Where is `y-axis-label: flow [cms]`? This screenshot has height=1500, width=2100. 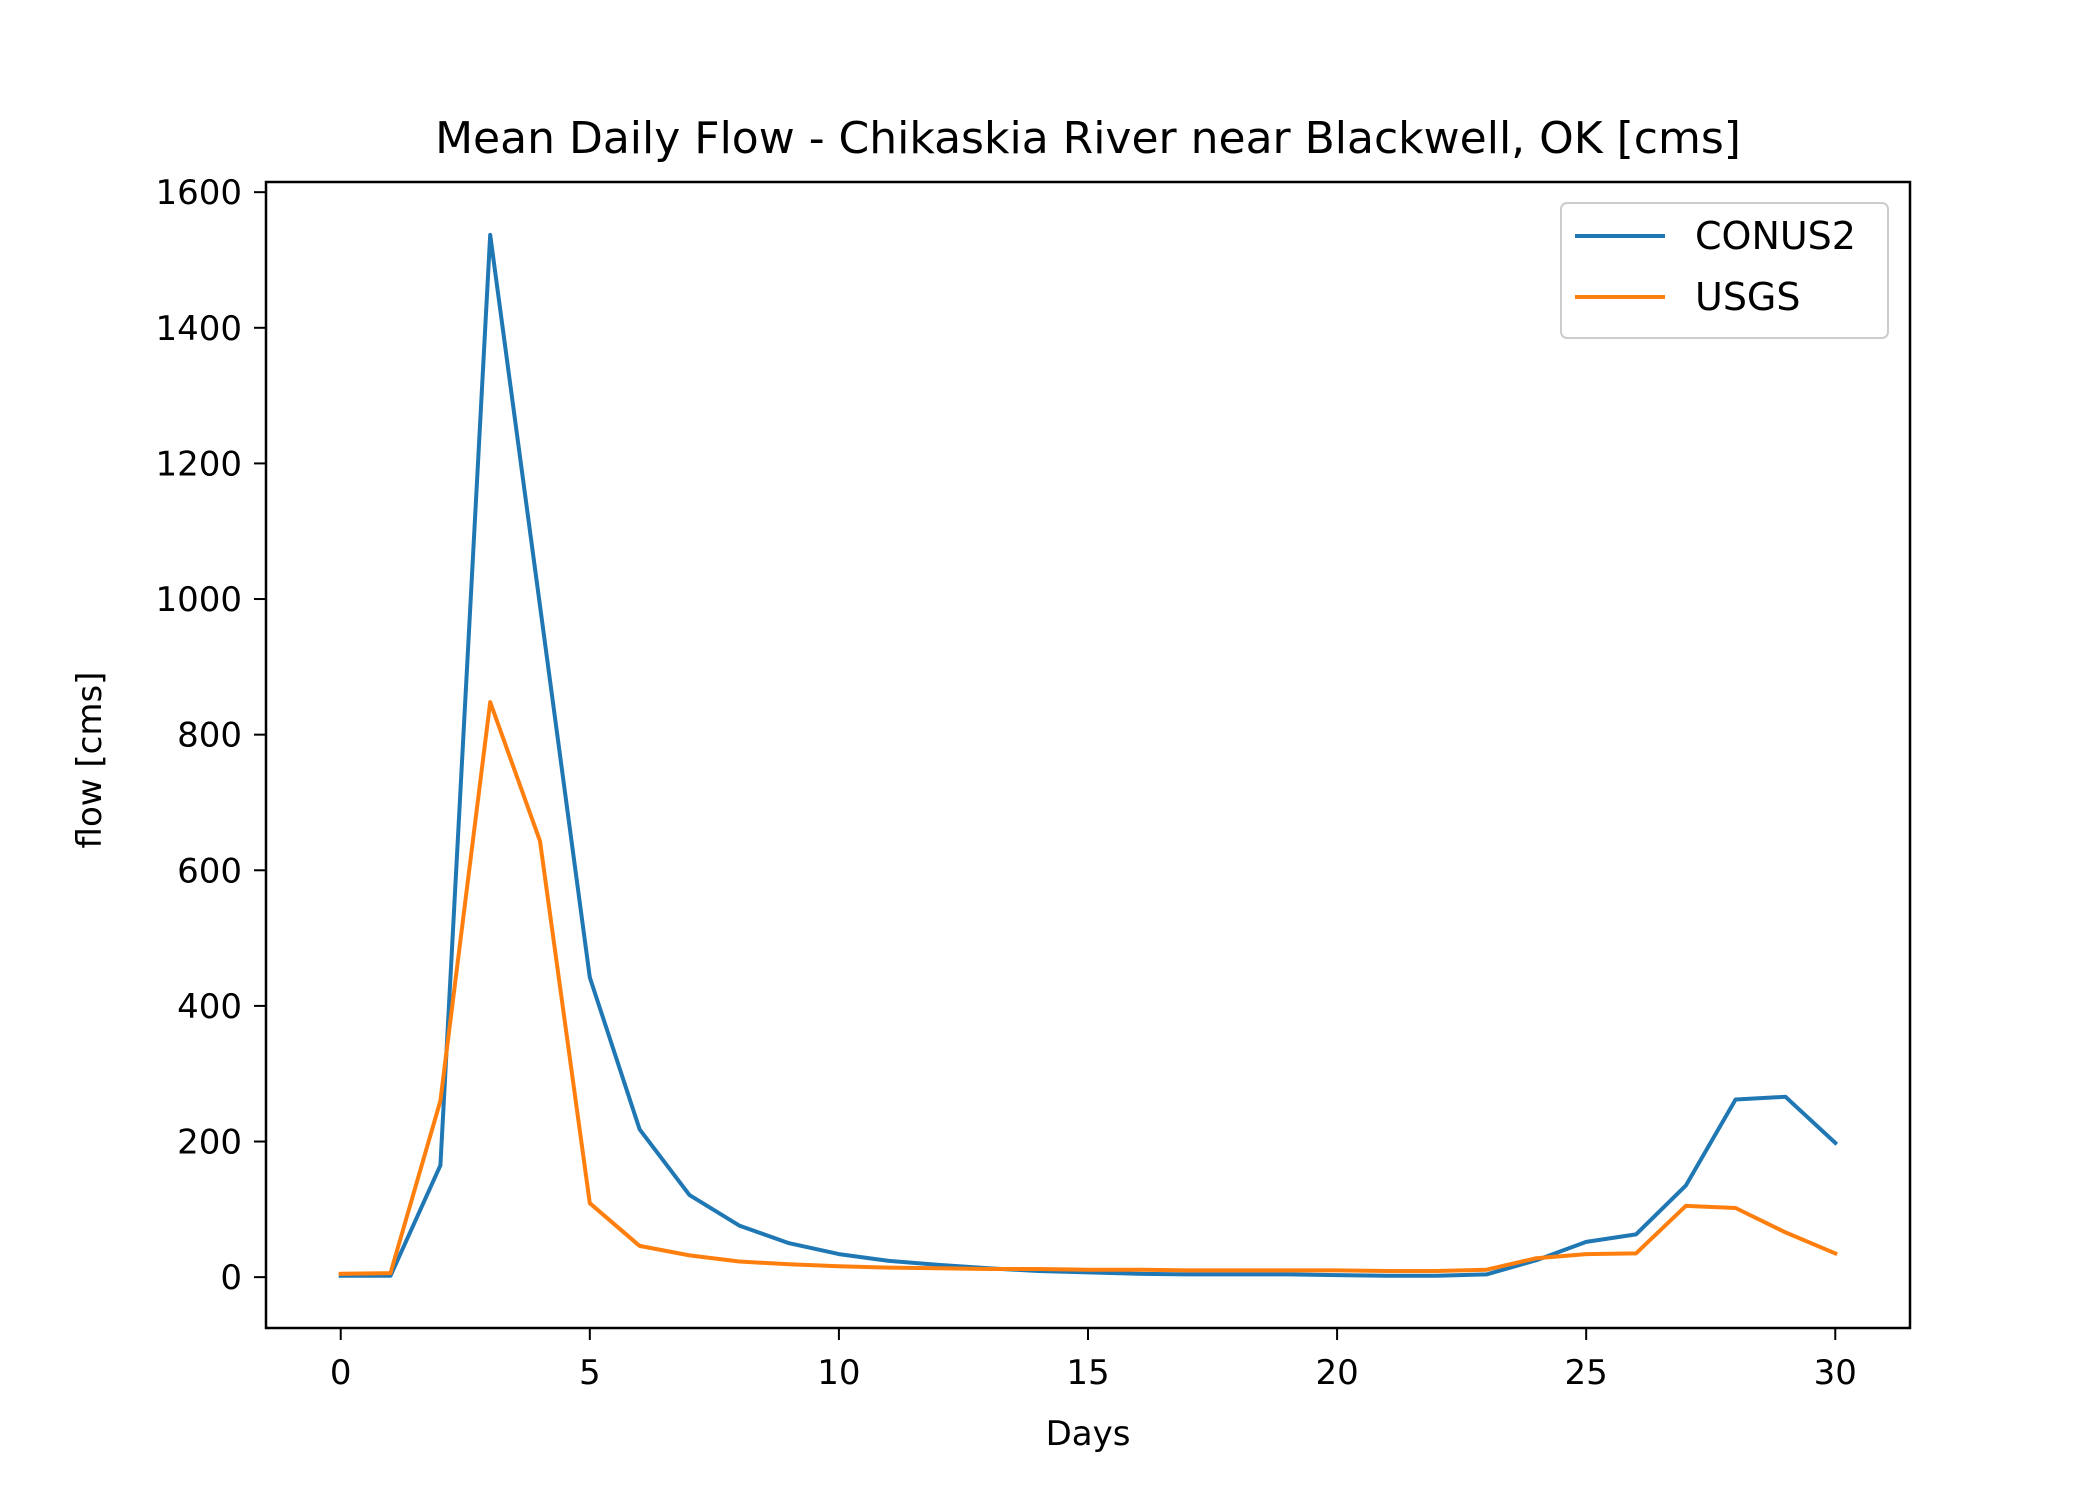 y-axis-label: flow [cms] is located at coordinates (90, 760).